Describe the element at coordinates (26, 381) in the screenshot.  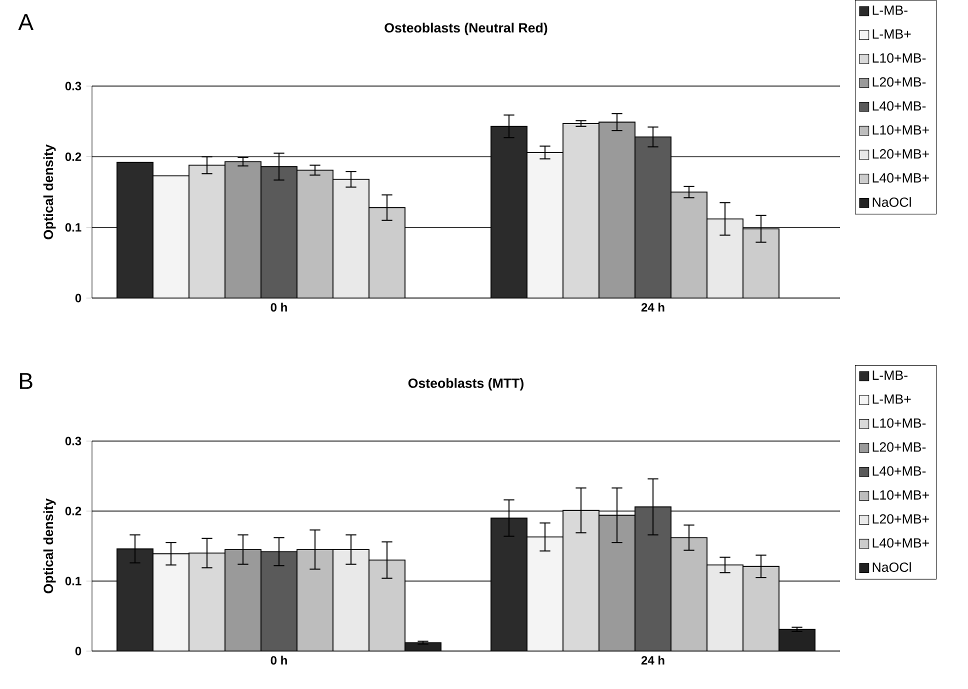
I see `text: B` at that location.